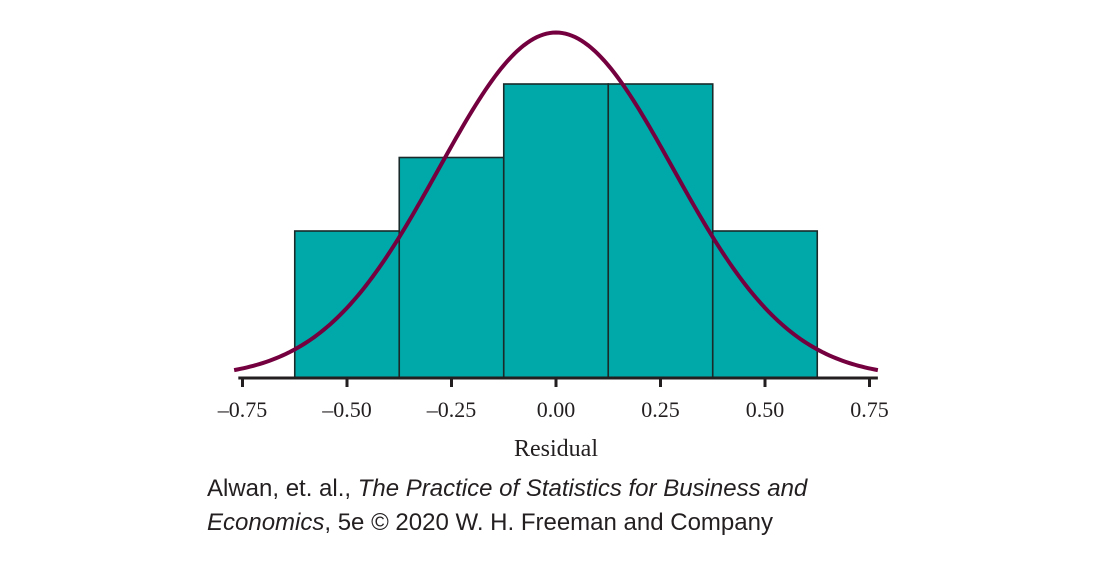 The width and height of the screenshot is (1100, 563). I want to click on x-axis: –0.75 –0.50 –0.25 0.00 0.25 0.50 0.75, so click(553, 399).